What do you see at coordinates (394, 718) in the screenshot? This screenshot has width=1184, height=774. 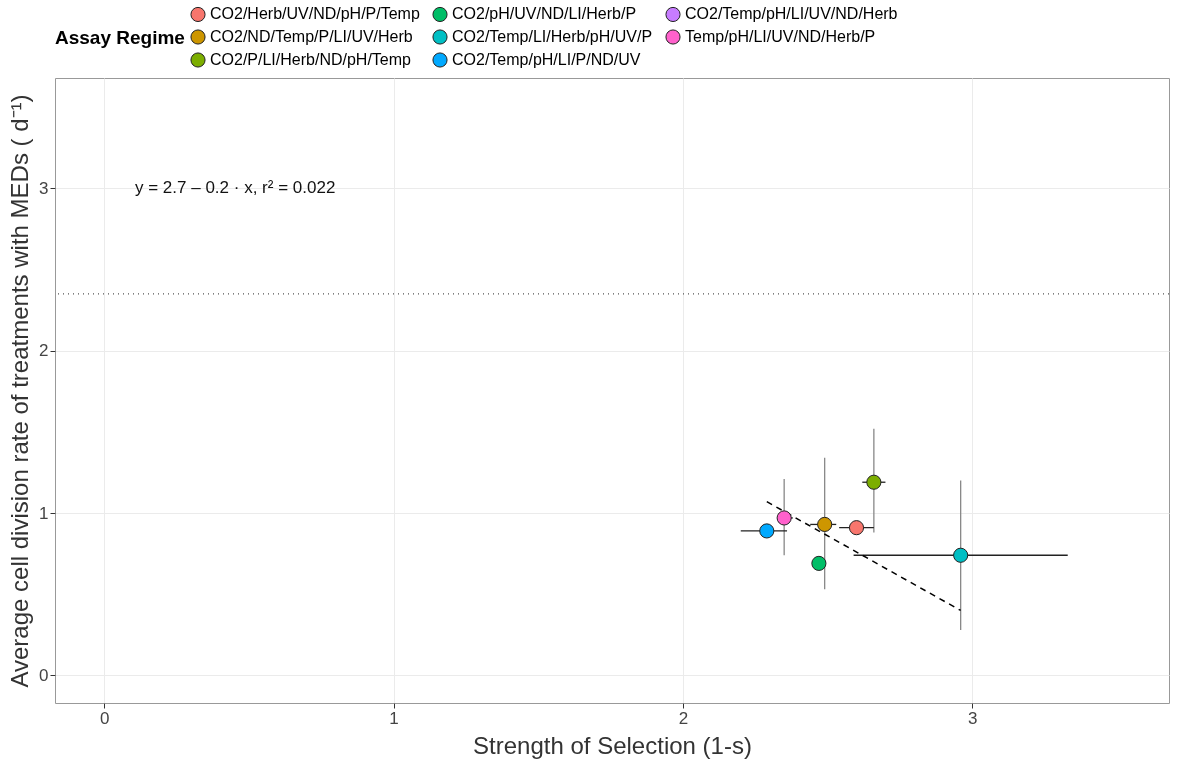 I see `x-tick-label: 1` at bounding box center [394, 718].